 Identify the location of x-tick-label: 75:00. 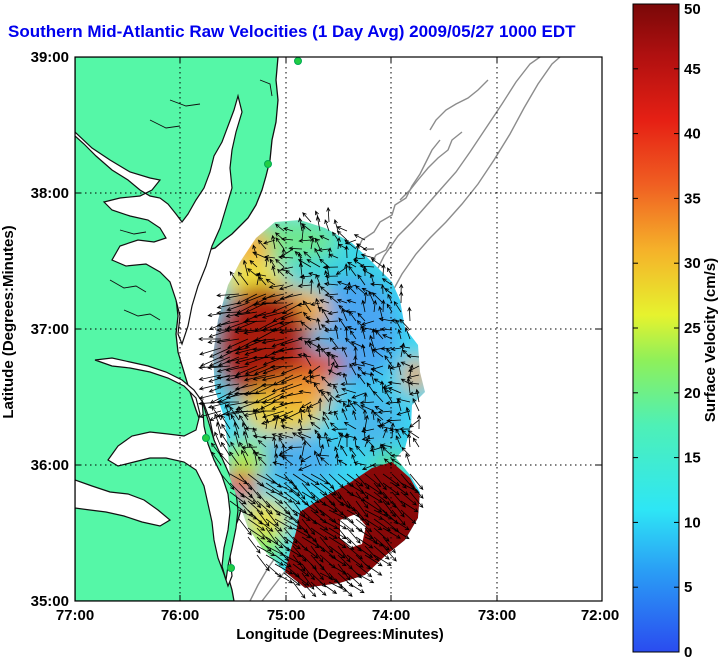
(286, 615).